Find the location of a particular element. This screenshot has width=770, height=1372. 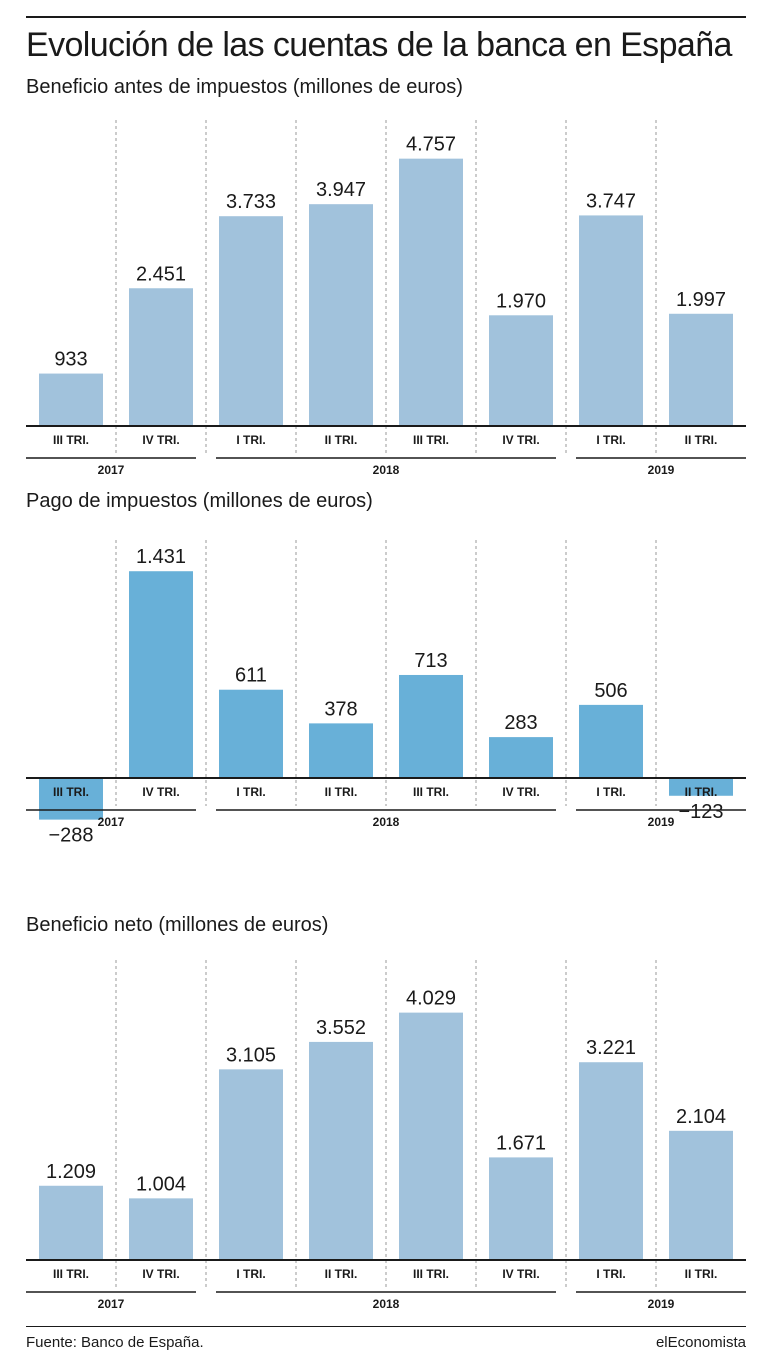

data-label: 713 is located at coordinates (430, 661).